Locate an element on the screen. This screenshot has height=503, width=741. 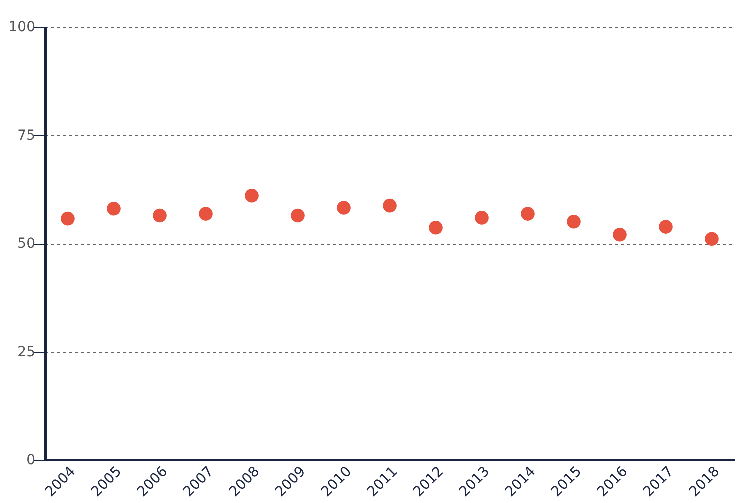
y-tick-label: 50 is located at coordinates (27, 244).